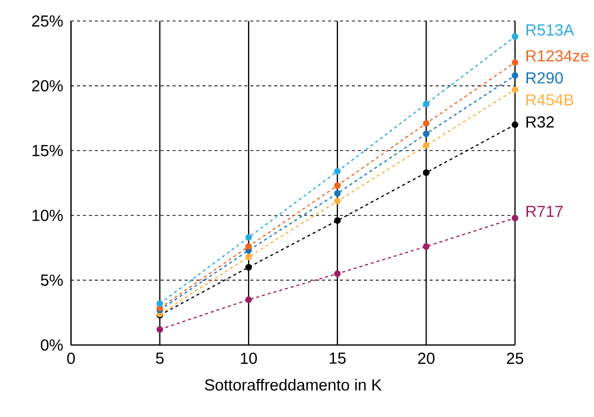 The width and height of the screenshot is (594, 417). I want to click on x-tick-label: 25, so click(515, 358).